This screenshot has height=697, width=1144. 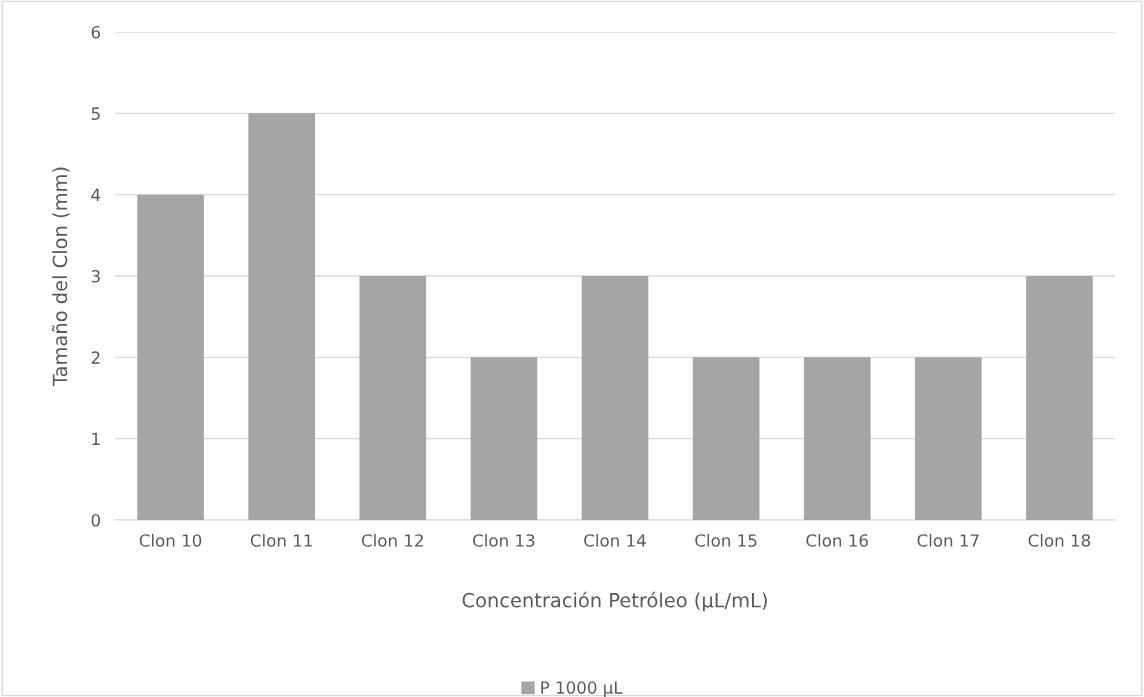 I want to click on x-tick-label: Clon 12, so click(x=392, y=540).